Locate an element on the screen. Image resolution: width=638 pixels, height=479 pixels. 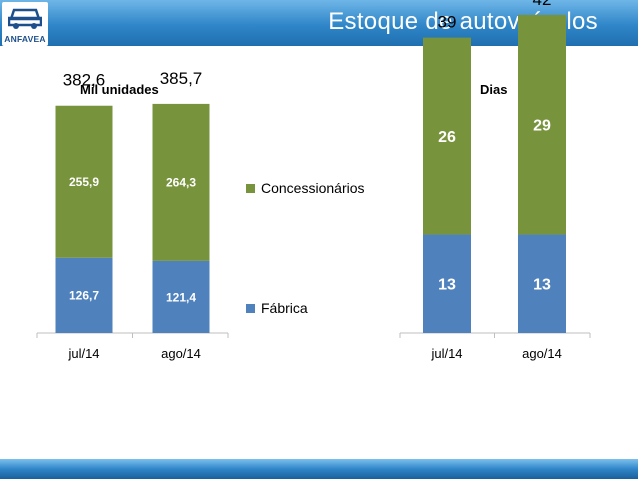
days-data-label-0-0: 13 is located at coordinates (447, 285).